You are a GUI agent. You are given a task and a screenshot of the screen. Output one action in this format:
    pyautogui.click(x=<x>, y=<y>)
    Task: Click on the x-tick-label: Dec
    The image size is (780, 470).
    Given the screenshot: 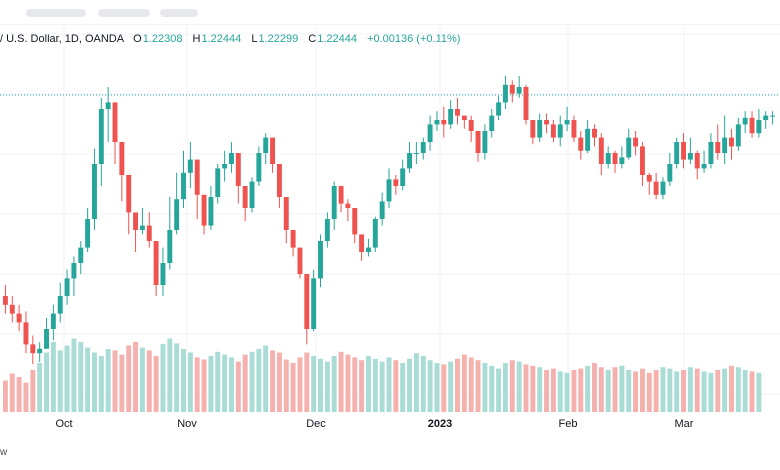 What is the action you would take?
    pyautogui.click(x=316, y=424)
    